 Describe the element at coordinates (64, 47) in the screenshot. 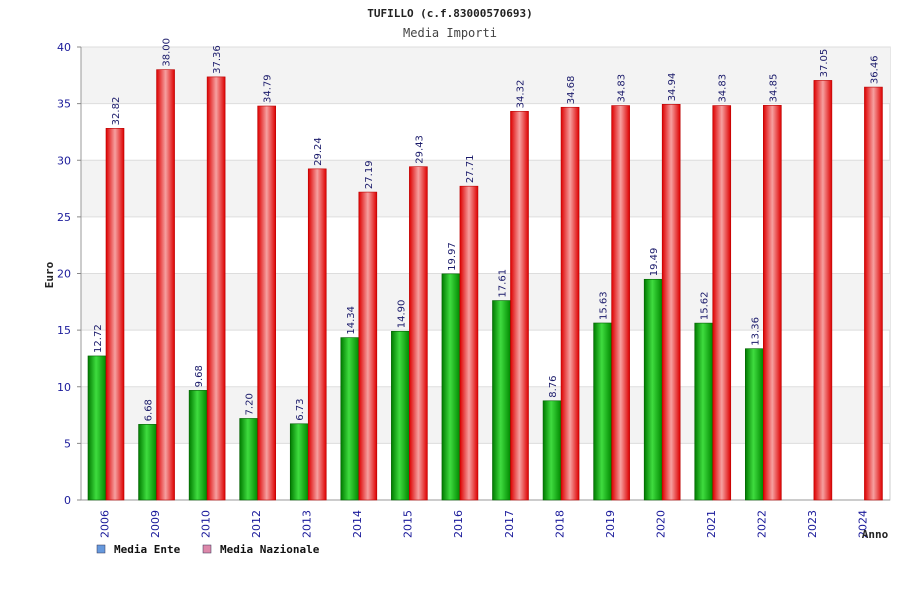

I see `y-tick-label: 40` at that location.